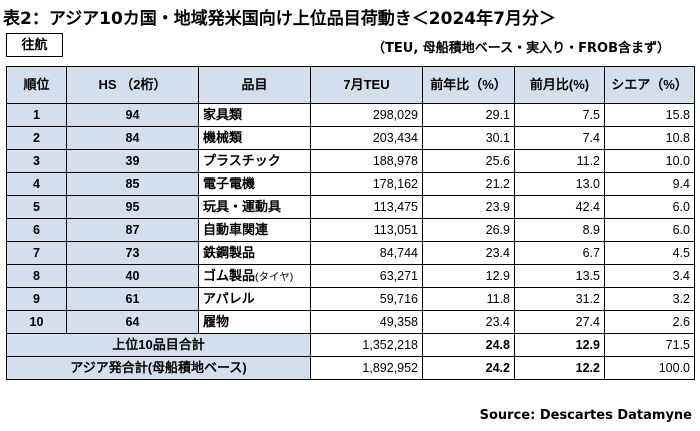  Describe the element at coordinates (366, 115) in the screenshot. I see `teu-cell: 298,029` at that location.